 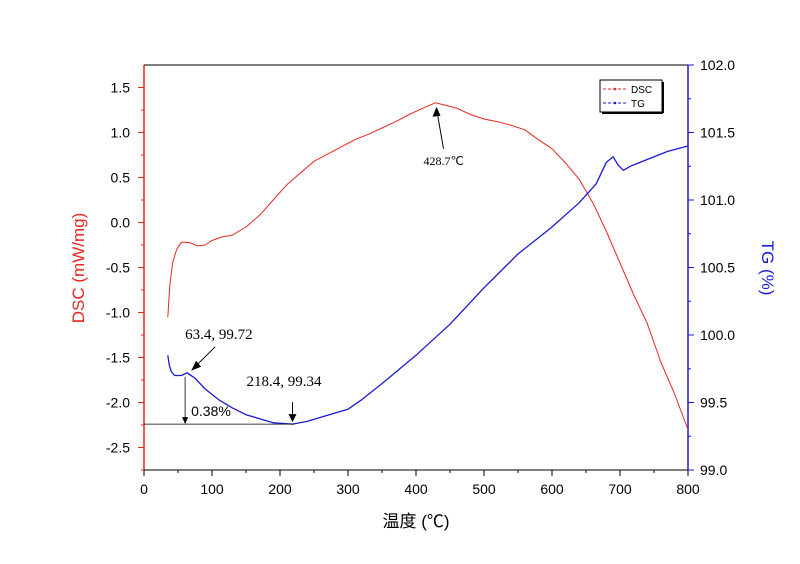 I want to click on y-left-tick-label: -0.5, so click(x=118, y=268).